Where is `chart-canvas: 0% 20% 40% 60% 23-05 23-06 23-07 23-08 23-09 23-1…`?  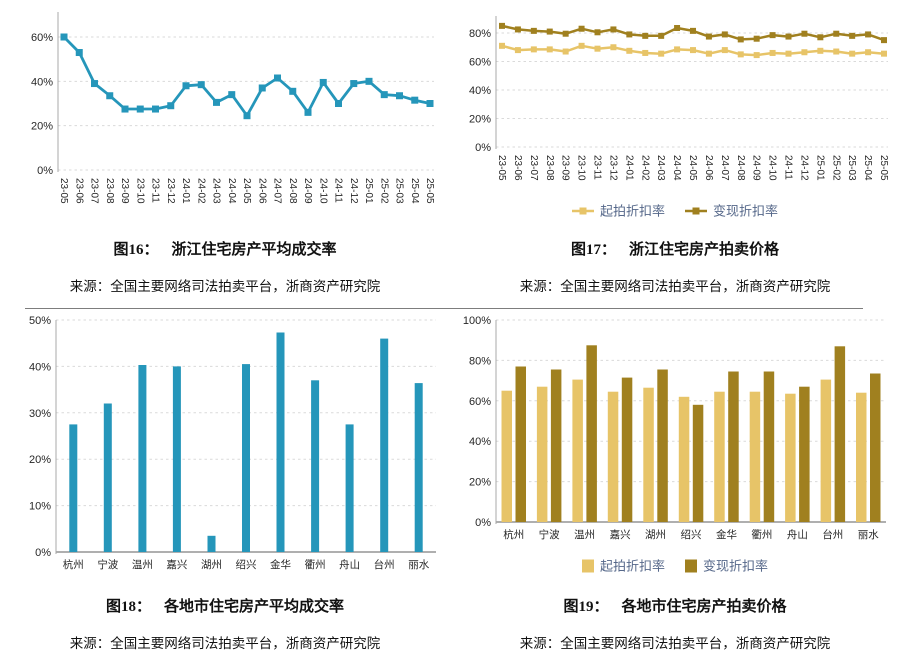
chart-canvas: 0% 20% 40% 60% 23-05 23-06 23-07 23-08 23-09 23-1… is located at coordinates (233, 108).